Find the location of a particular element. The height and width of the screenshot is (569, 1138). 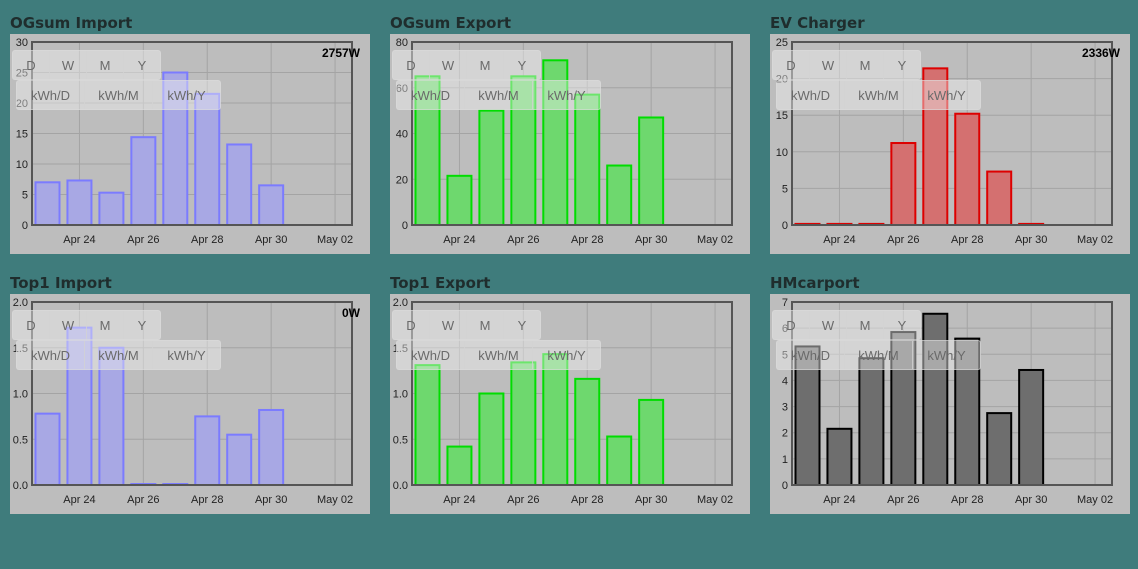

panel-title: OGsum Import is located at coordinates (71, 23).